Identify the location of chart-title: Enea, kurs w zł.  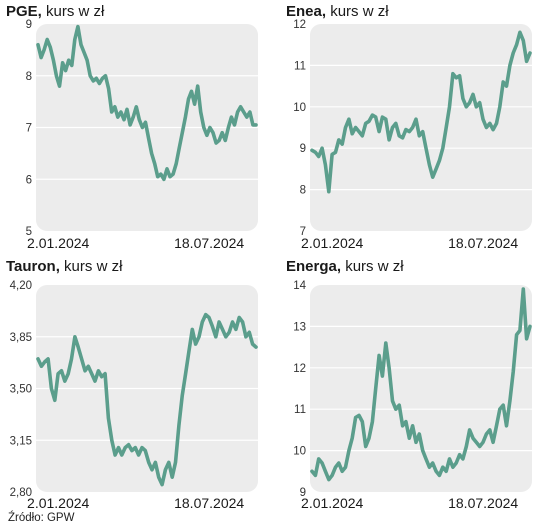
(337, 11).